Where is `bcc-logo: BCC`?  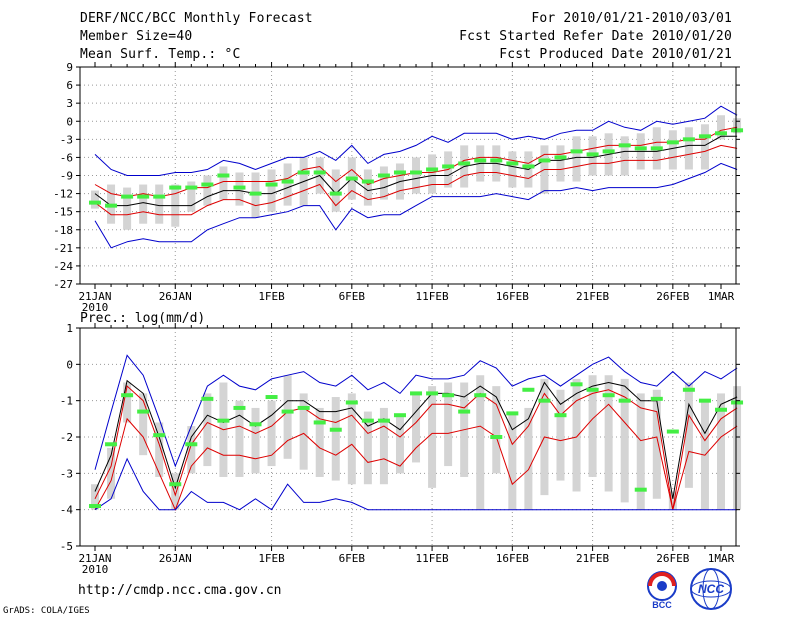 bcc-logo: BCC is located at coordinates (662, 590).